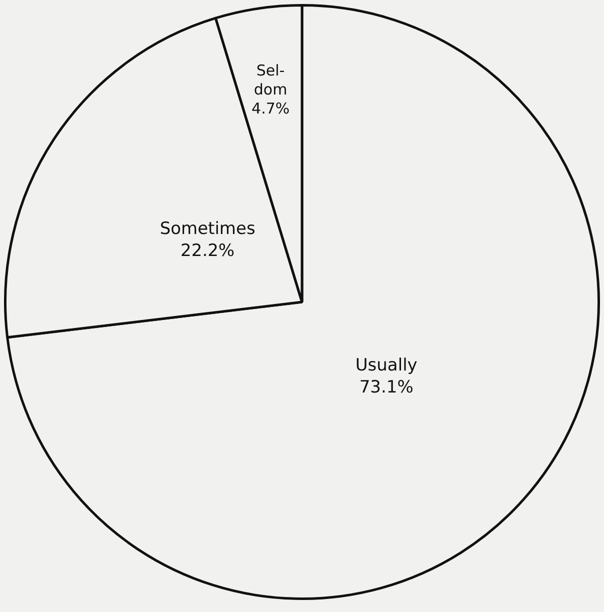 Image resolution: width=604 pixels, height=612 pixels. I want to click on slice-label: Sel- dom, so click(271, 80).